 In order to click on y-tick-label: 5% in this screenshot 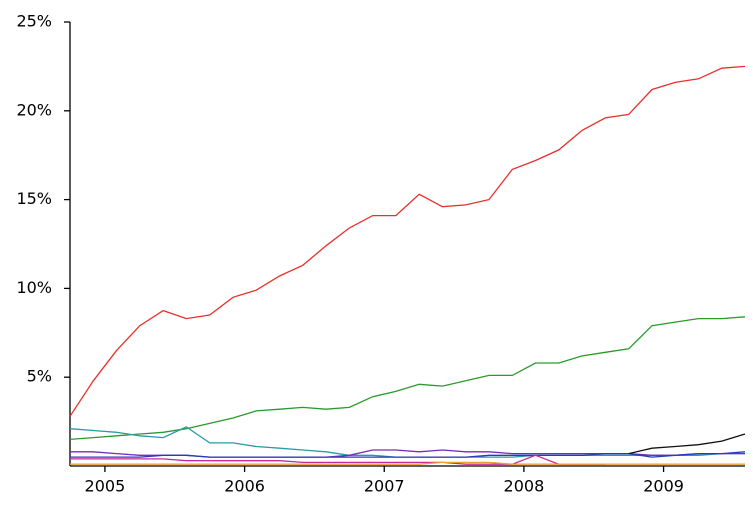, I will do `click(39, 376)`.